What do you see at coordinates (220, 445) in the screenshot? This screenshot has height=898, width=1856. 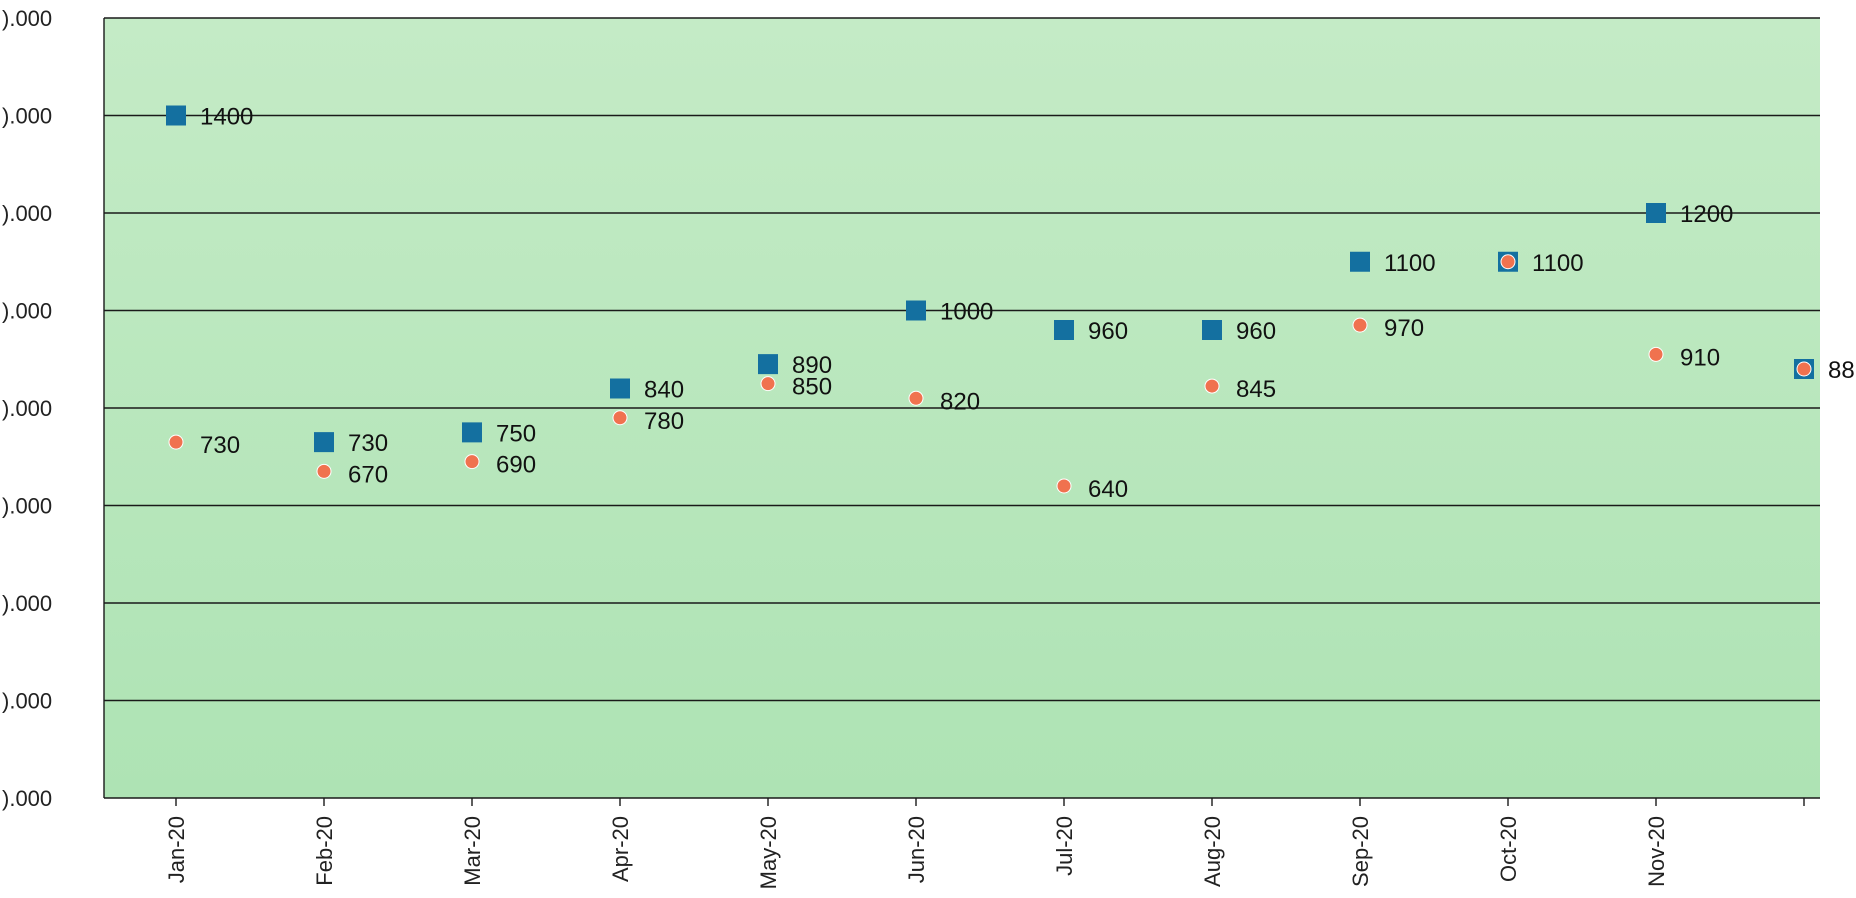 I see `circle-data-label: 730` at bounding box center [220, 445].